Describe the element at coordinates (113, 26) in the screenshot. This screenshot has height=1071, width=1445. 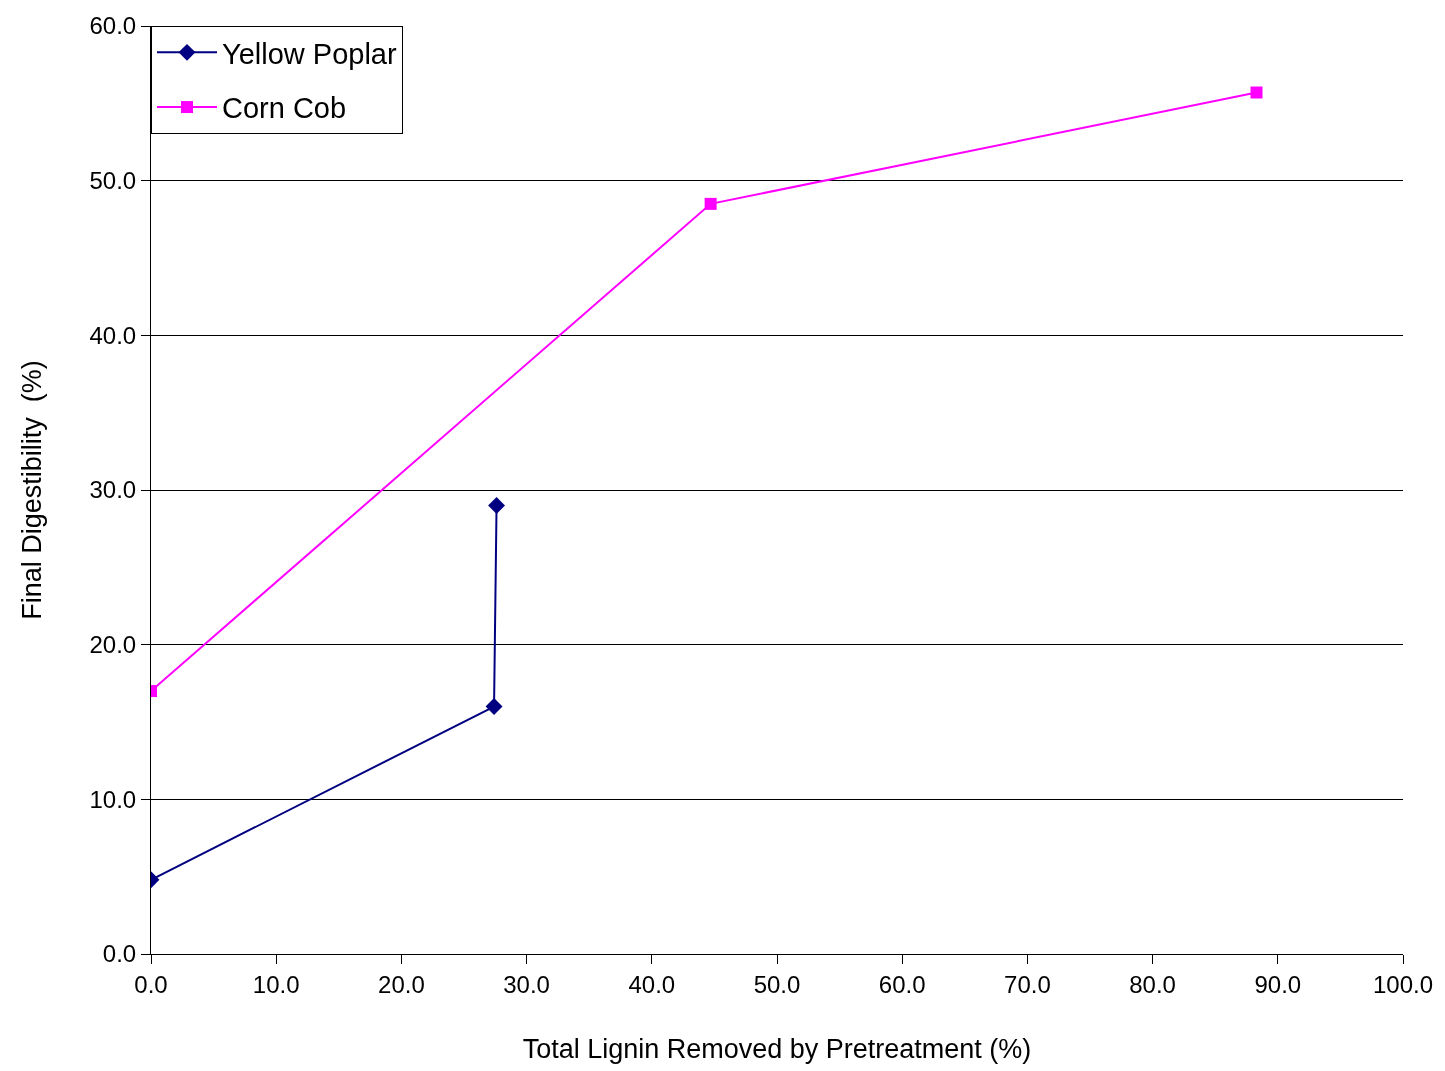
I see `y-tick-label: 60.0` at that location.